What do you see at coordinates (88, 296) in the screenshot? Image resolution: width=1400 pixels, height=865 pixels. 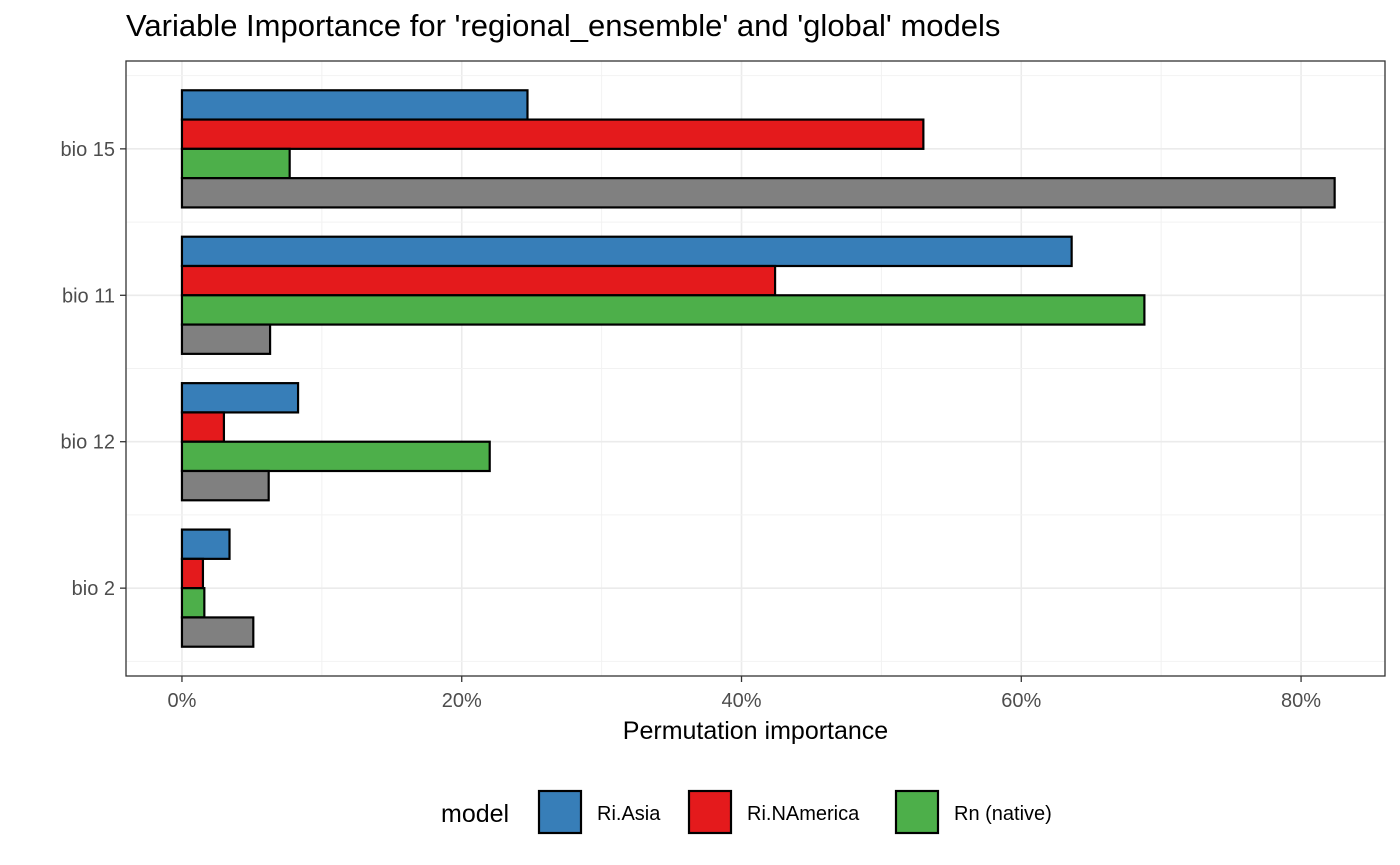 I see `y-tick-label: bio 11` at bounding box center [88, 296].